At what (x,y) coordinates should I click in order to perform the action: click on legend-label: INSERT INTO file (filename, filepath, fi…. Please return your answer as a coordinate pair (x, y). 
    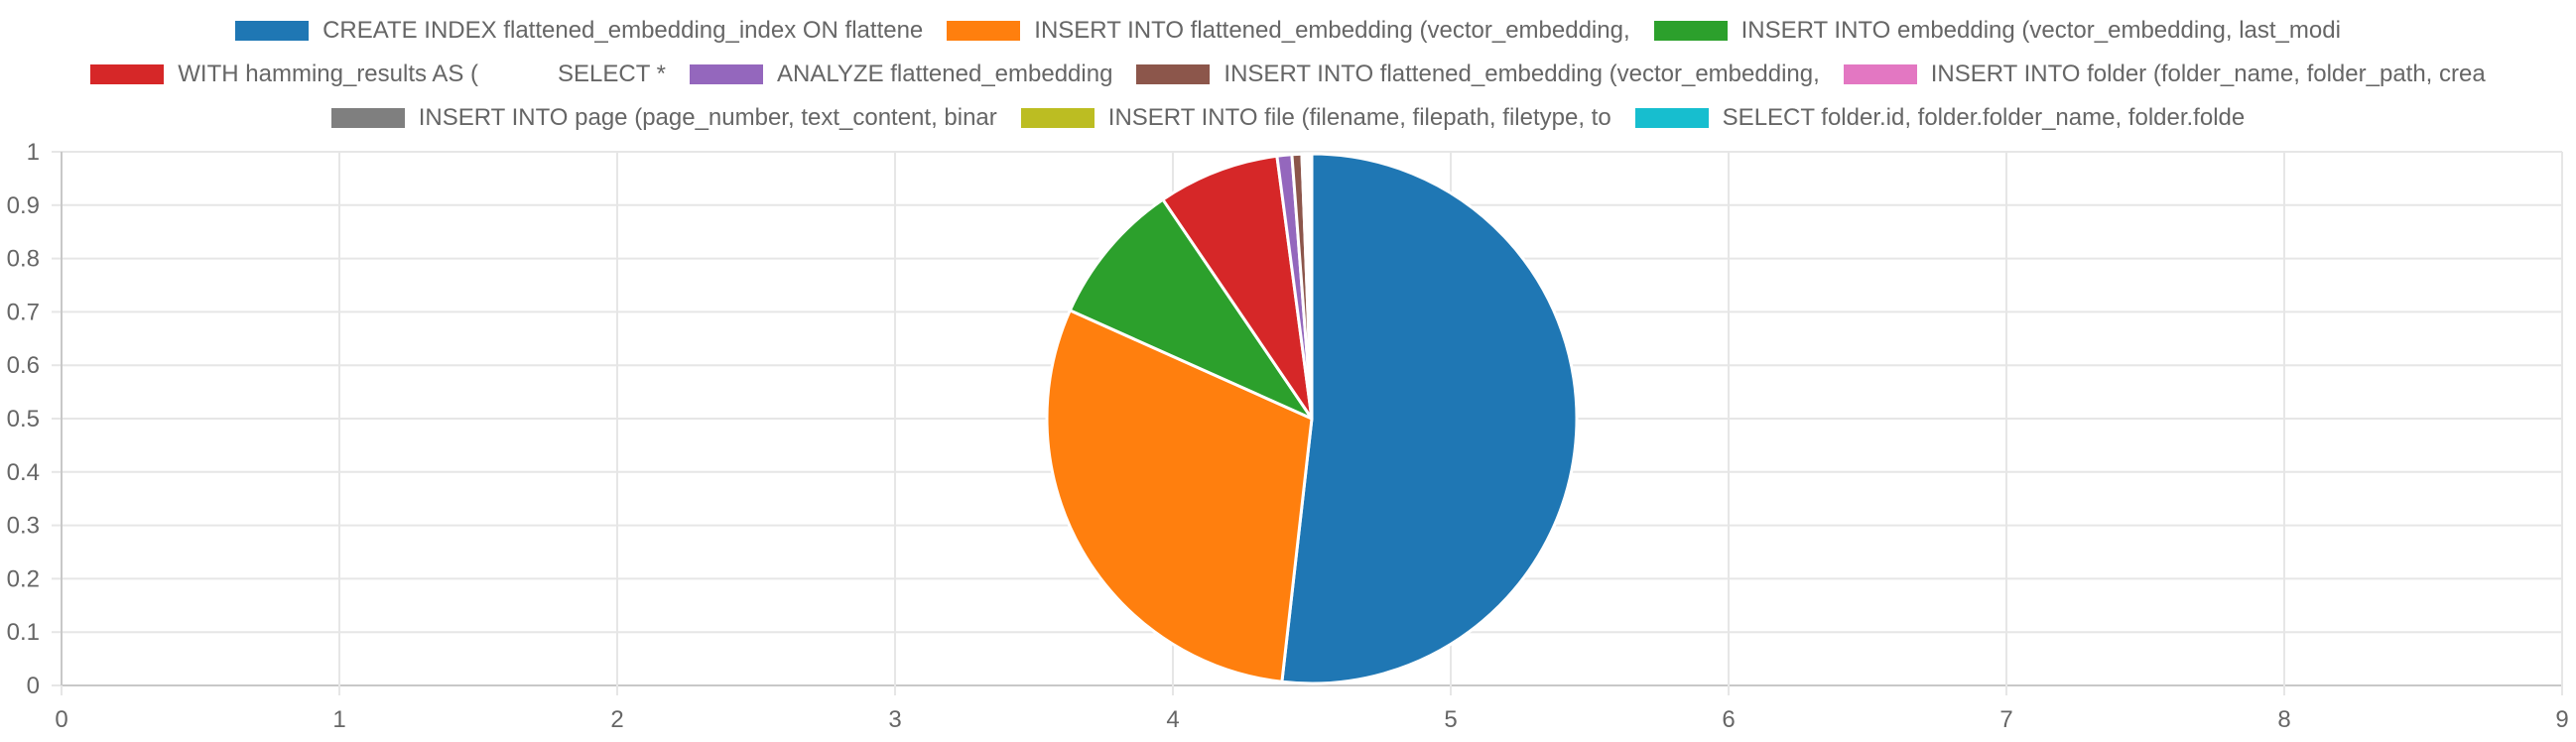
    Looking at the image, I should click on (1359, 117).